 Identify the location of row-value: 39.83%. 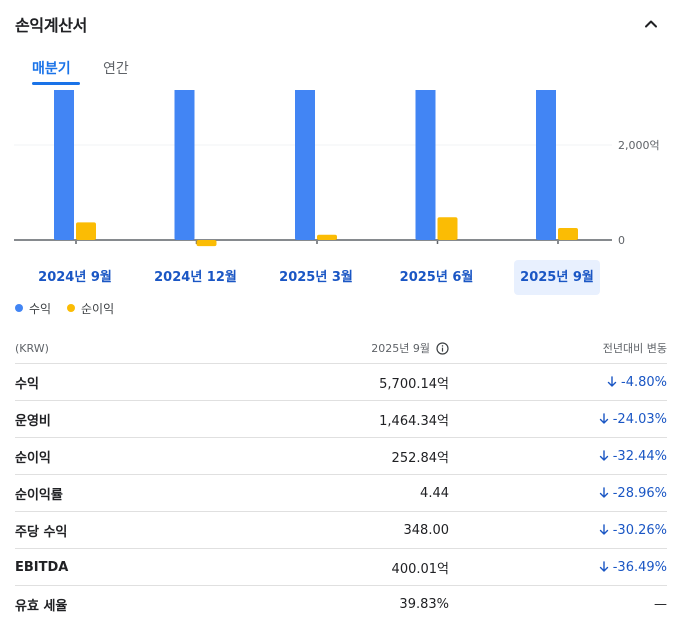
(424, 604).